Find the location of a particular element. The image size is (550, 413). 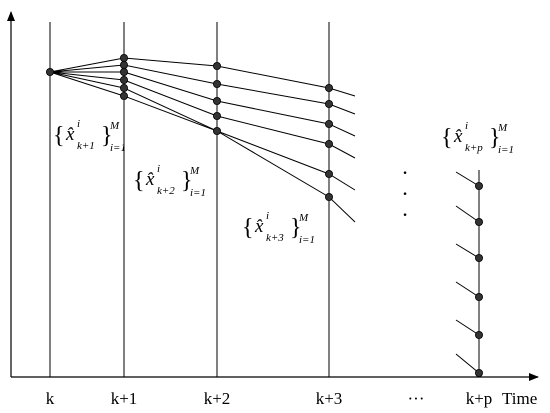

time-tick-labels: k k+1 k+2 k+3 ··· k+p is located at coordinates (269, 398).